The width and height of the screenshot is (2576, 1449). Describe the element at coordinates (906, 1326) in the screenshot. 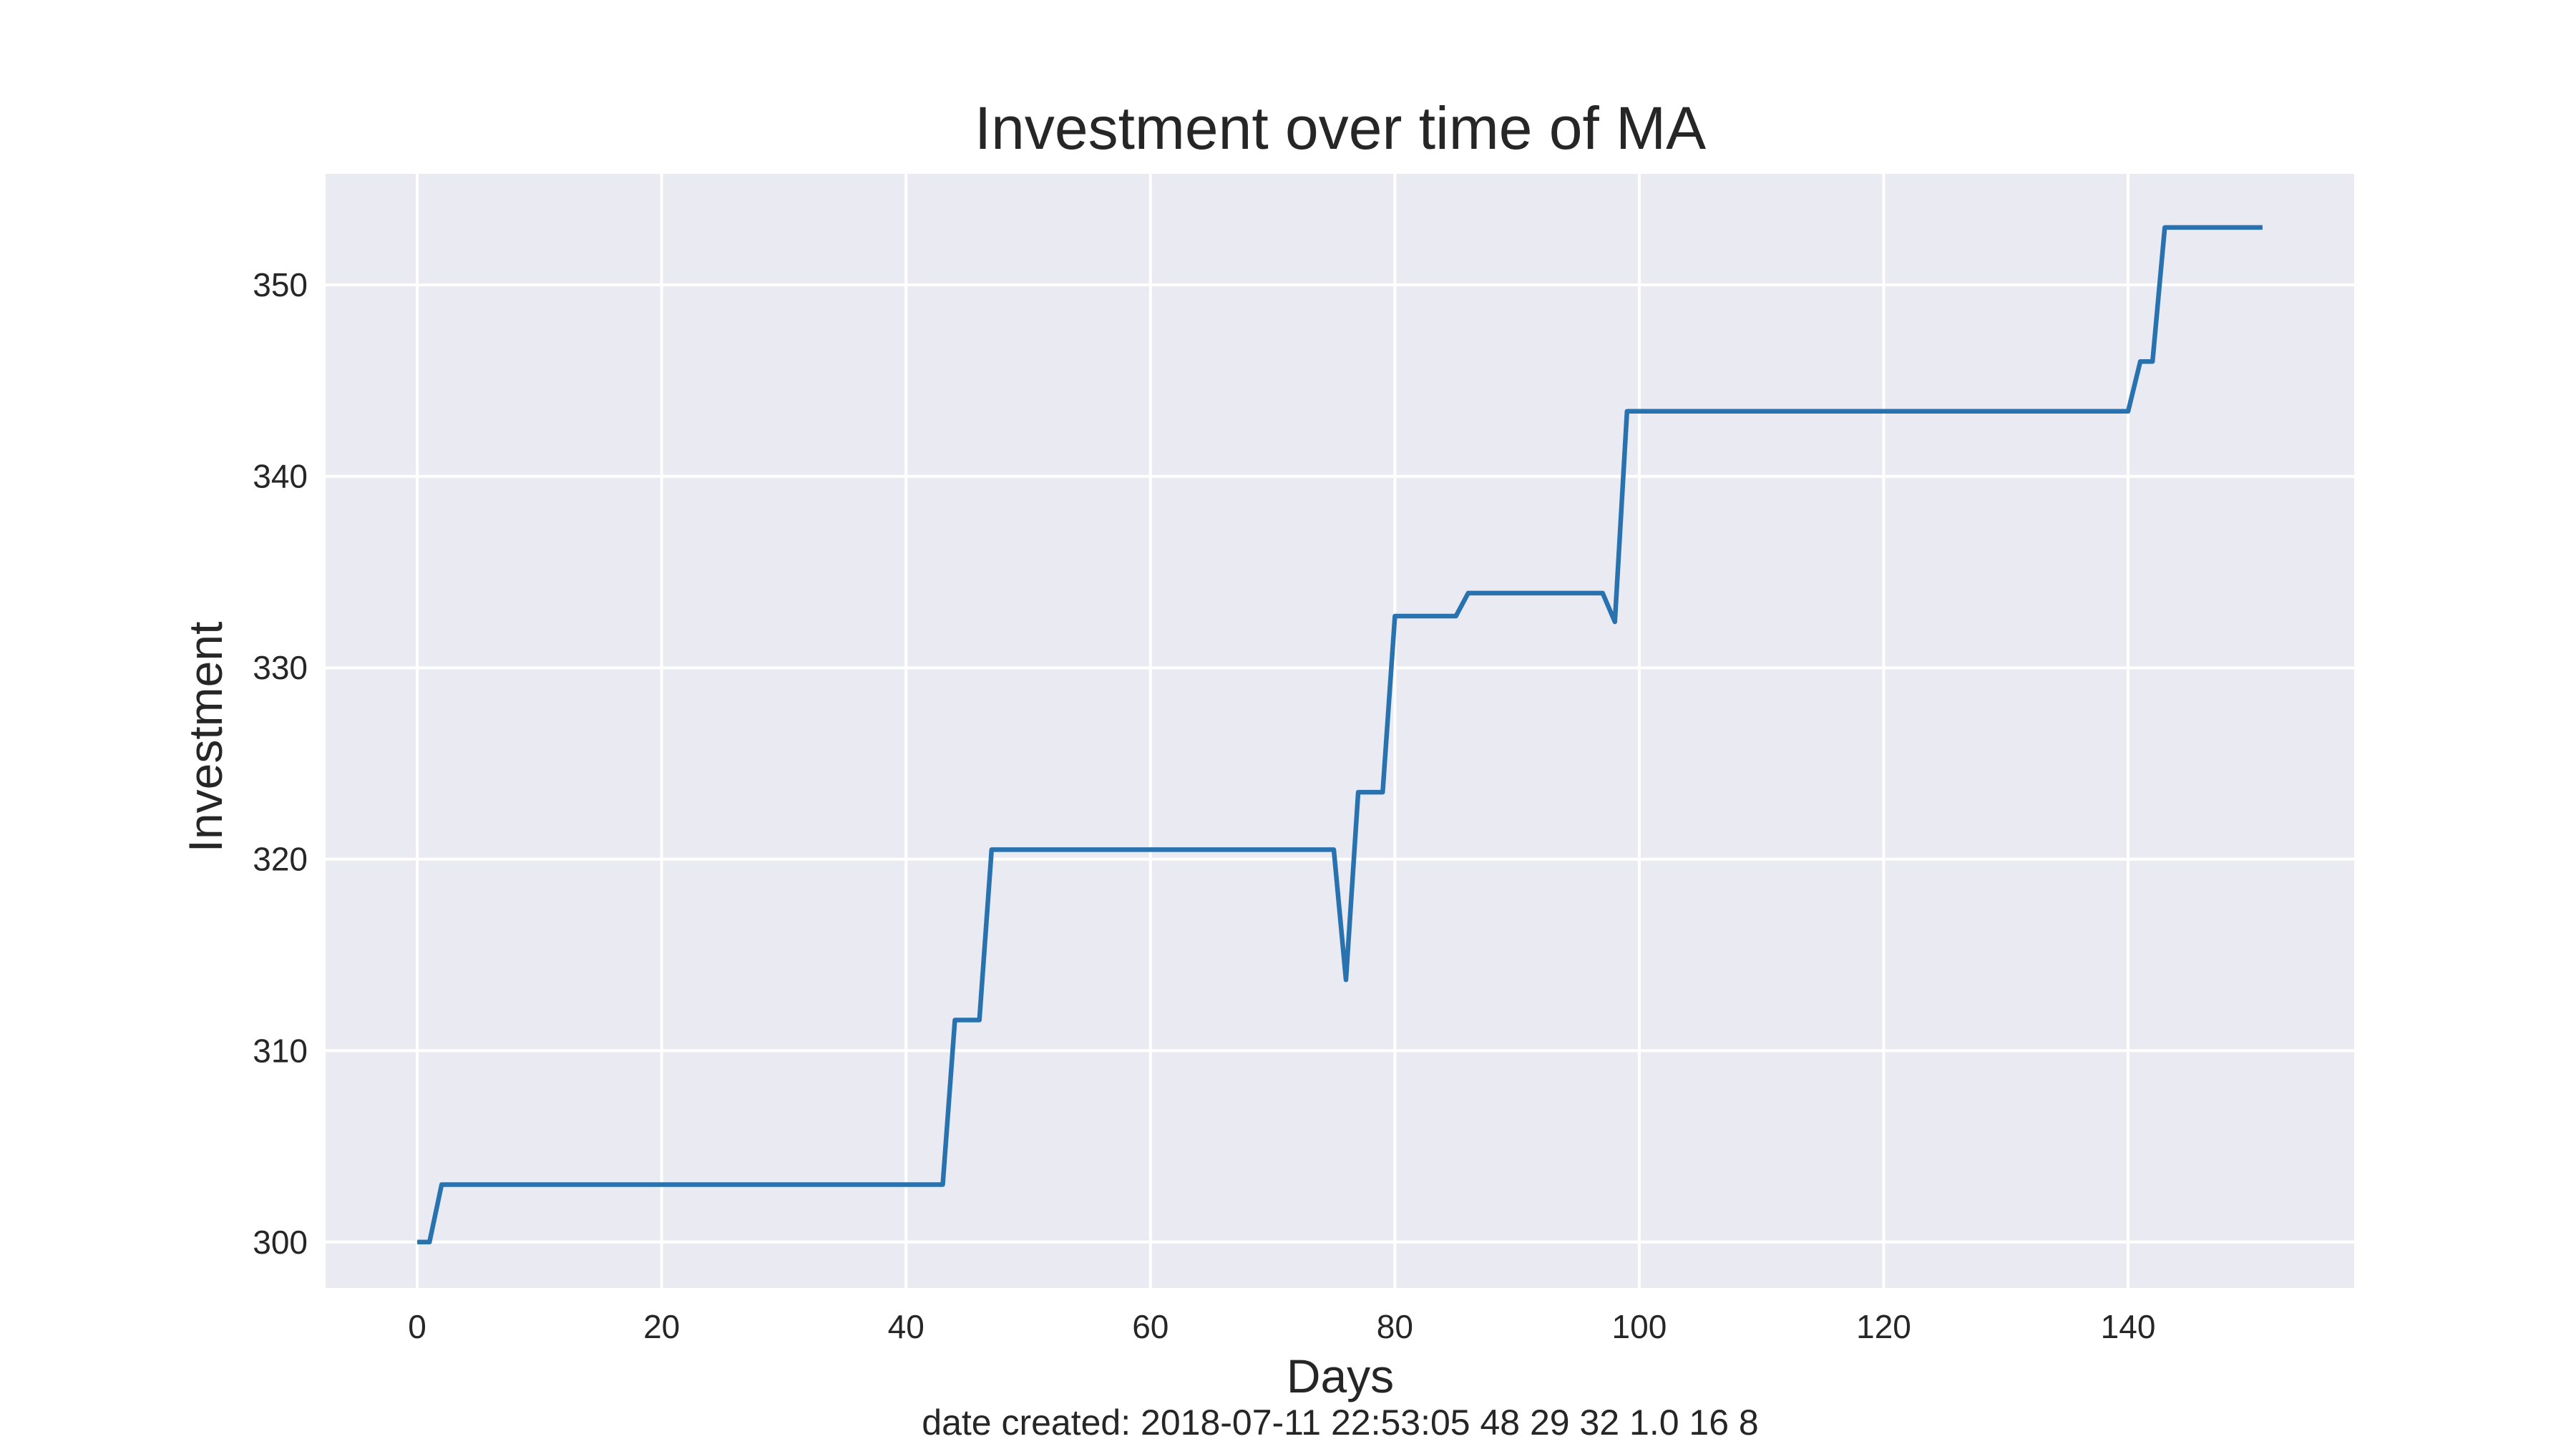

I see `x-tick-label: 40` at that location.